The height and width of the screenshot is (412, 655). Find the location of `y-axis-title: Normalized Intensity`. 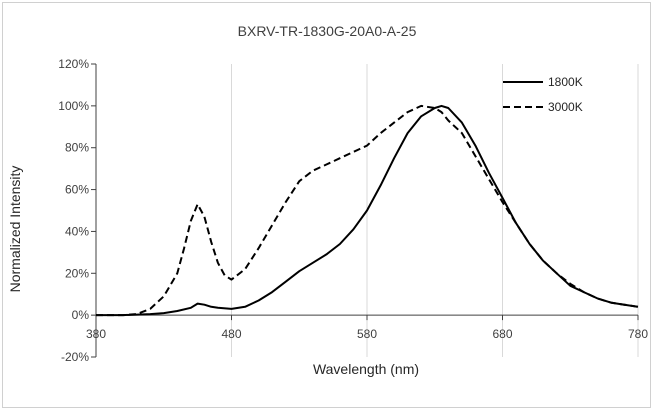

y-axis-title: Normalized Intensity is located at coordinates (15, 229).